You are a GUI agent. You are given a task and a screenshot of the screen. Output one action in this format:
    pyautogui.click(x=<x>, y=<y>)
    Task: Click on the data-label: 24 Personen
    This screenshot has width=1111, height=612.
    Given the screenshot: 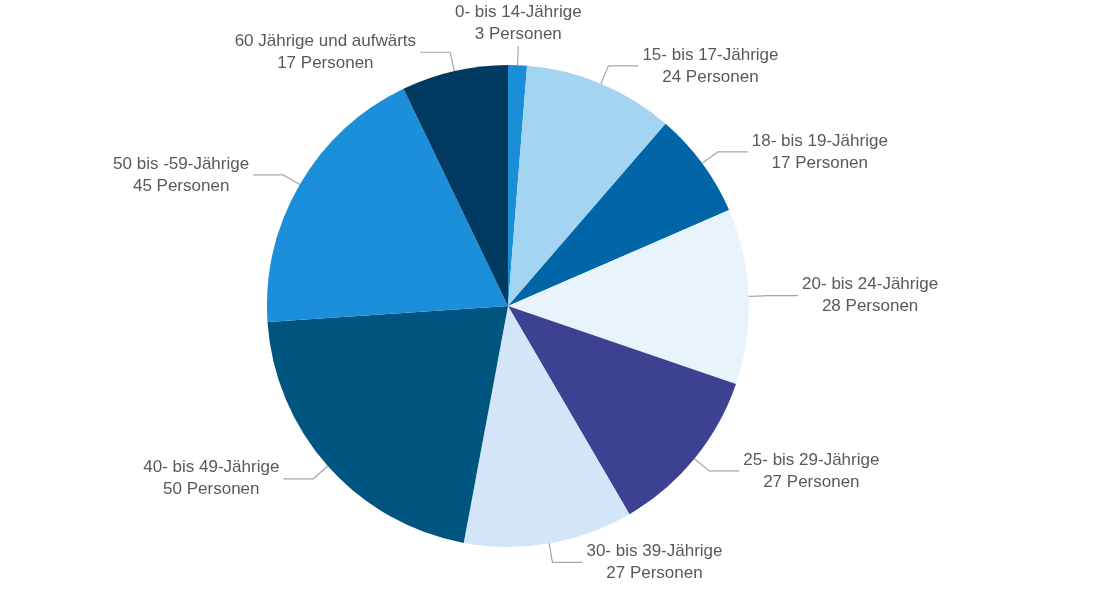 What is the action you would take?
    pyautogui.click(x=710, y=76)
    